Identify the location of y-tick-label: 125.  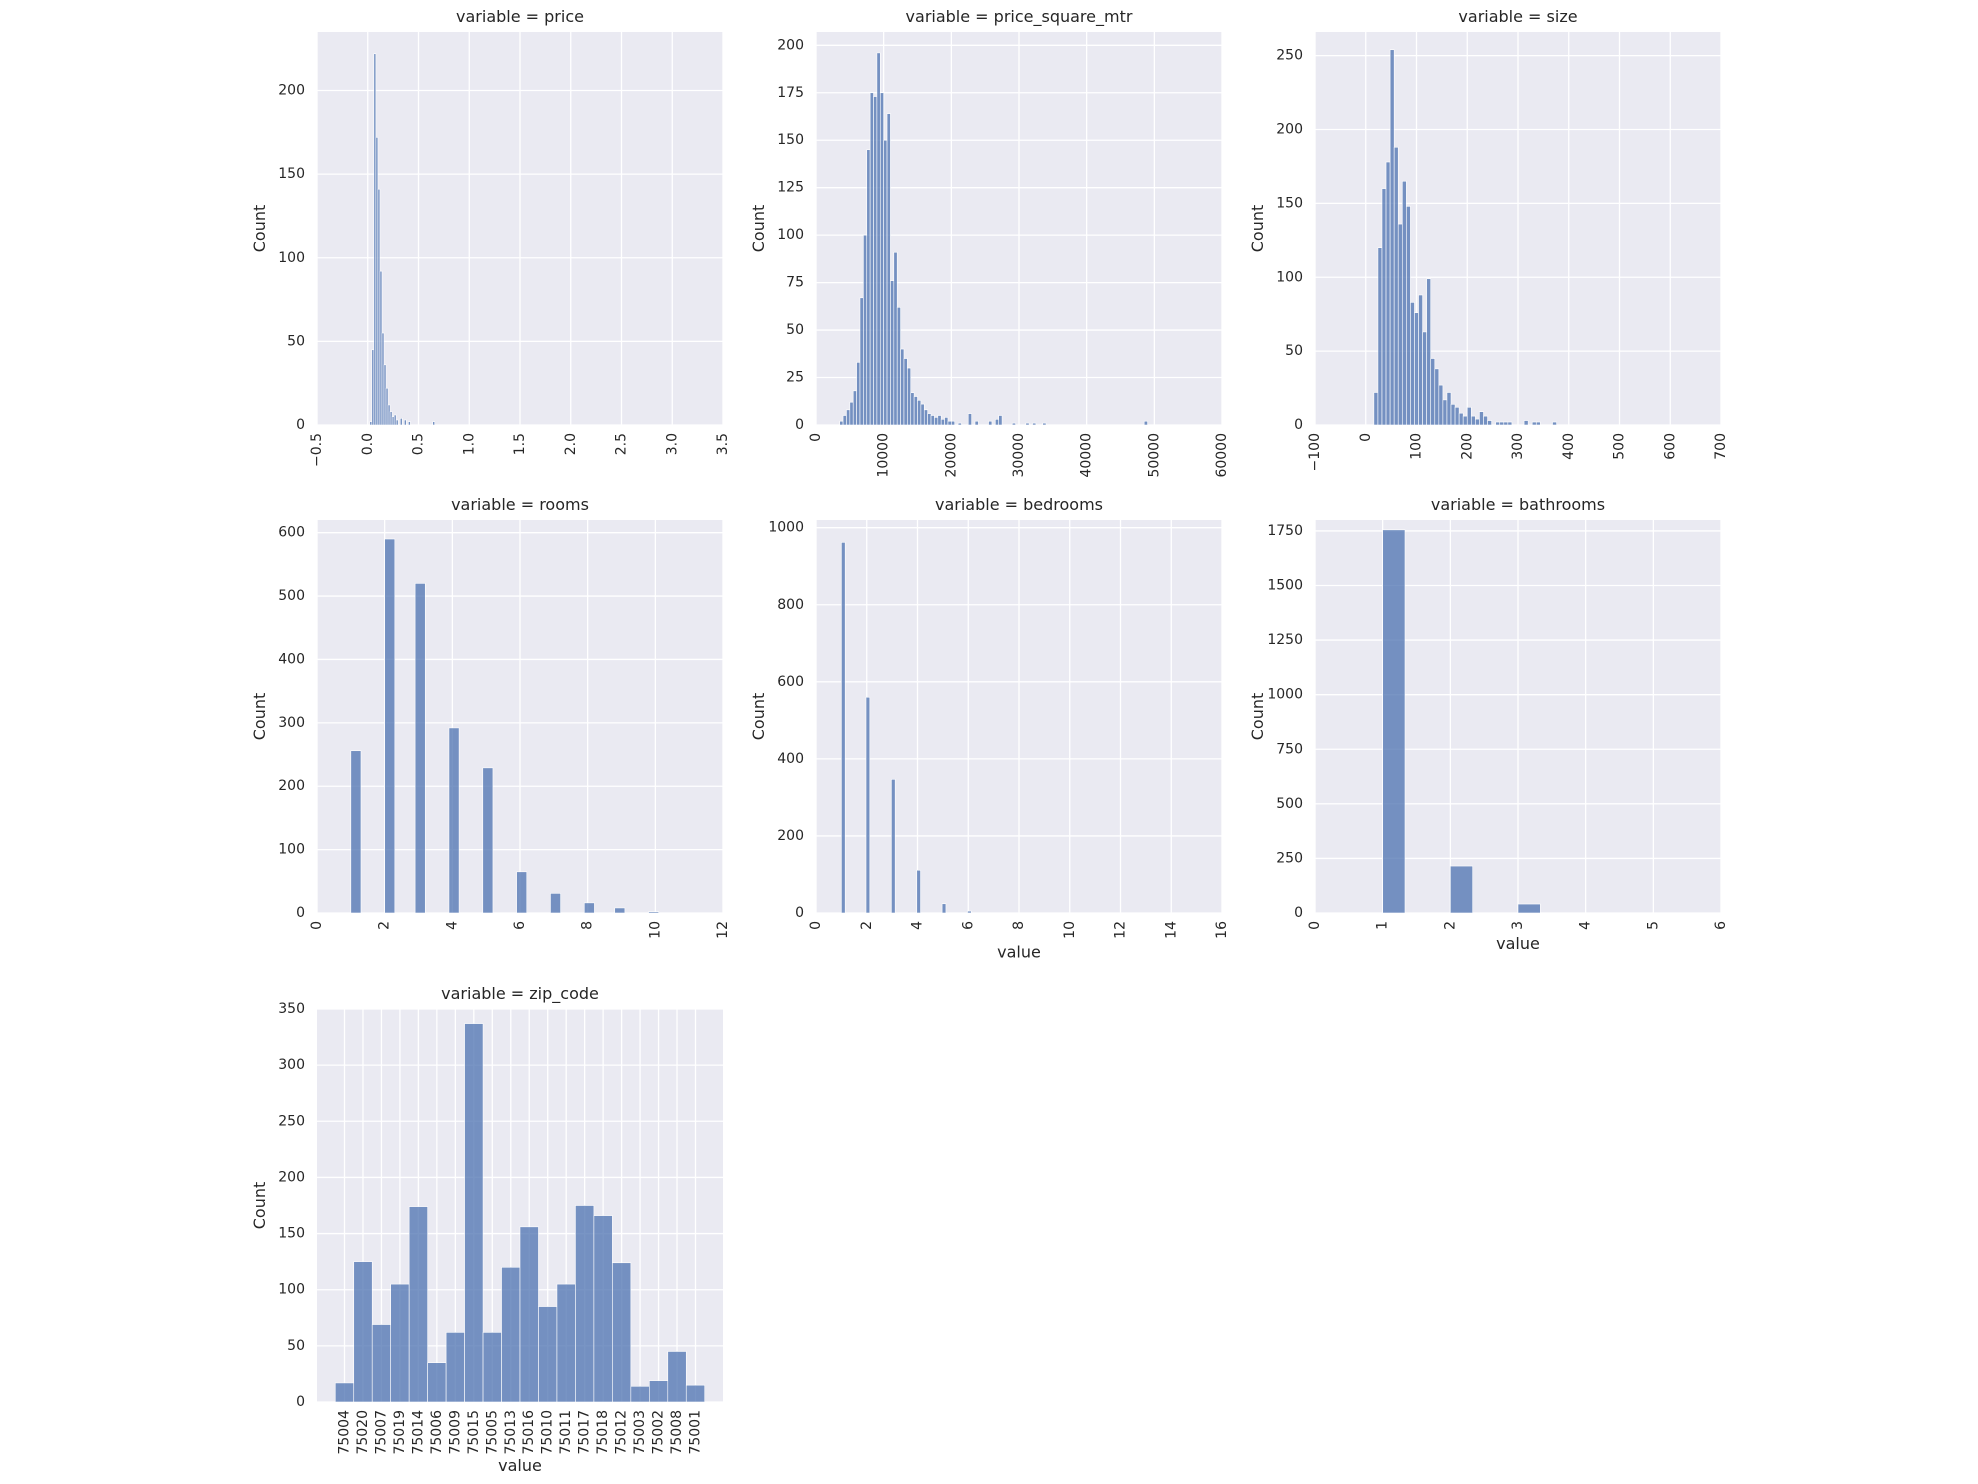
(790, 188).